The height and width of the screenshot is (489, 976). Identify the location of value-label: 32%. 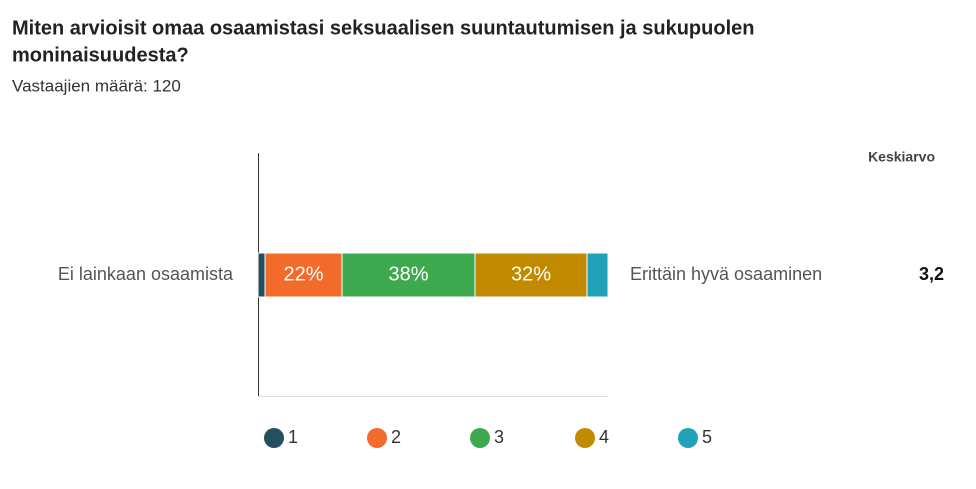
(531, 274).